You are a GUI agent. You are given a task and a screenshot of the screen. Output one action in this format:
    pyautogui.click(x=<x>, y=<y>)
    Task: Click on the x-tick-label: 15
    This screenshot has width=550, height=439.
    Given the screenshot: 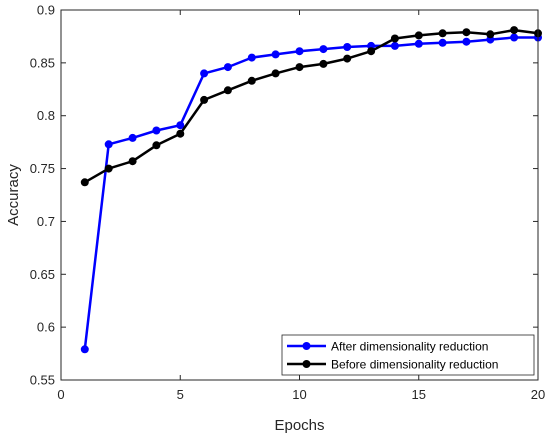 What is the action you would take?
    pyautogui.click(x=419, y=394)
    